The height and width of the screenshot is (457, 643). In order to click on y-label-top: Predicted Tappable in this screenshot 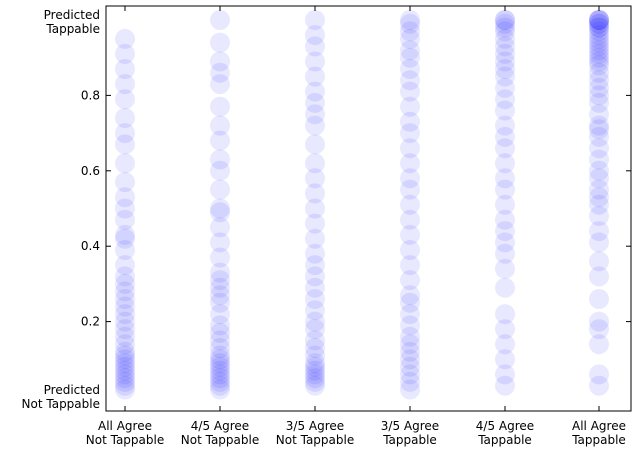, I will do `click(72, 22)`.